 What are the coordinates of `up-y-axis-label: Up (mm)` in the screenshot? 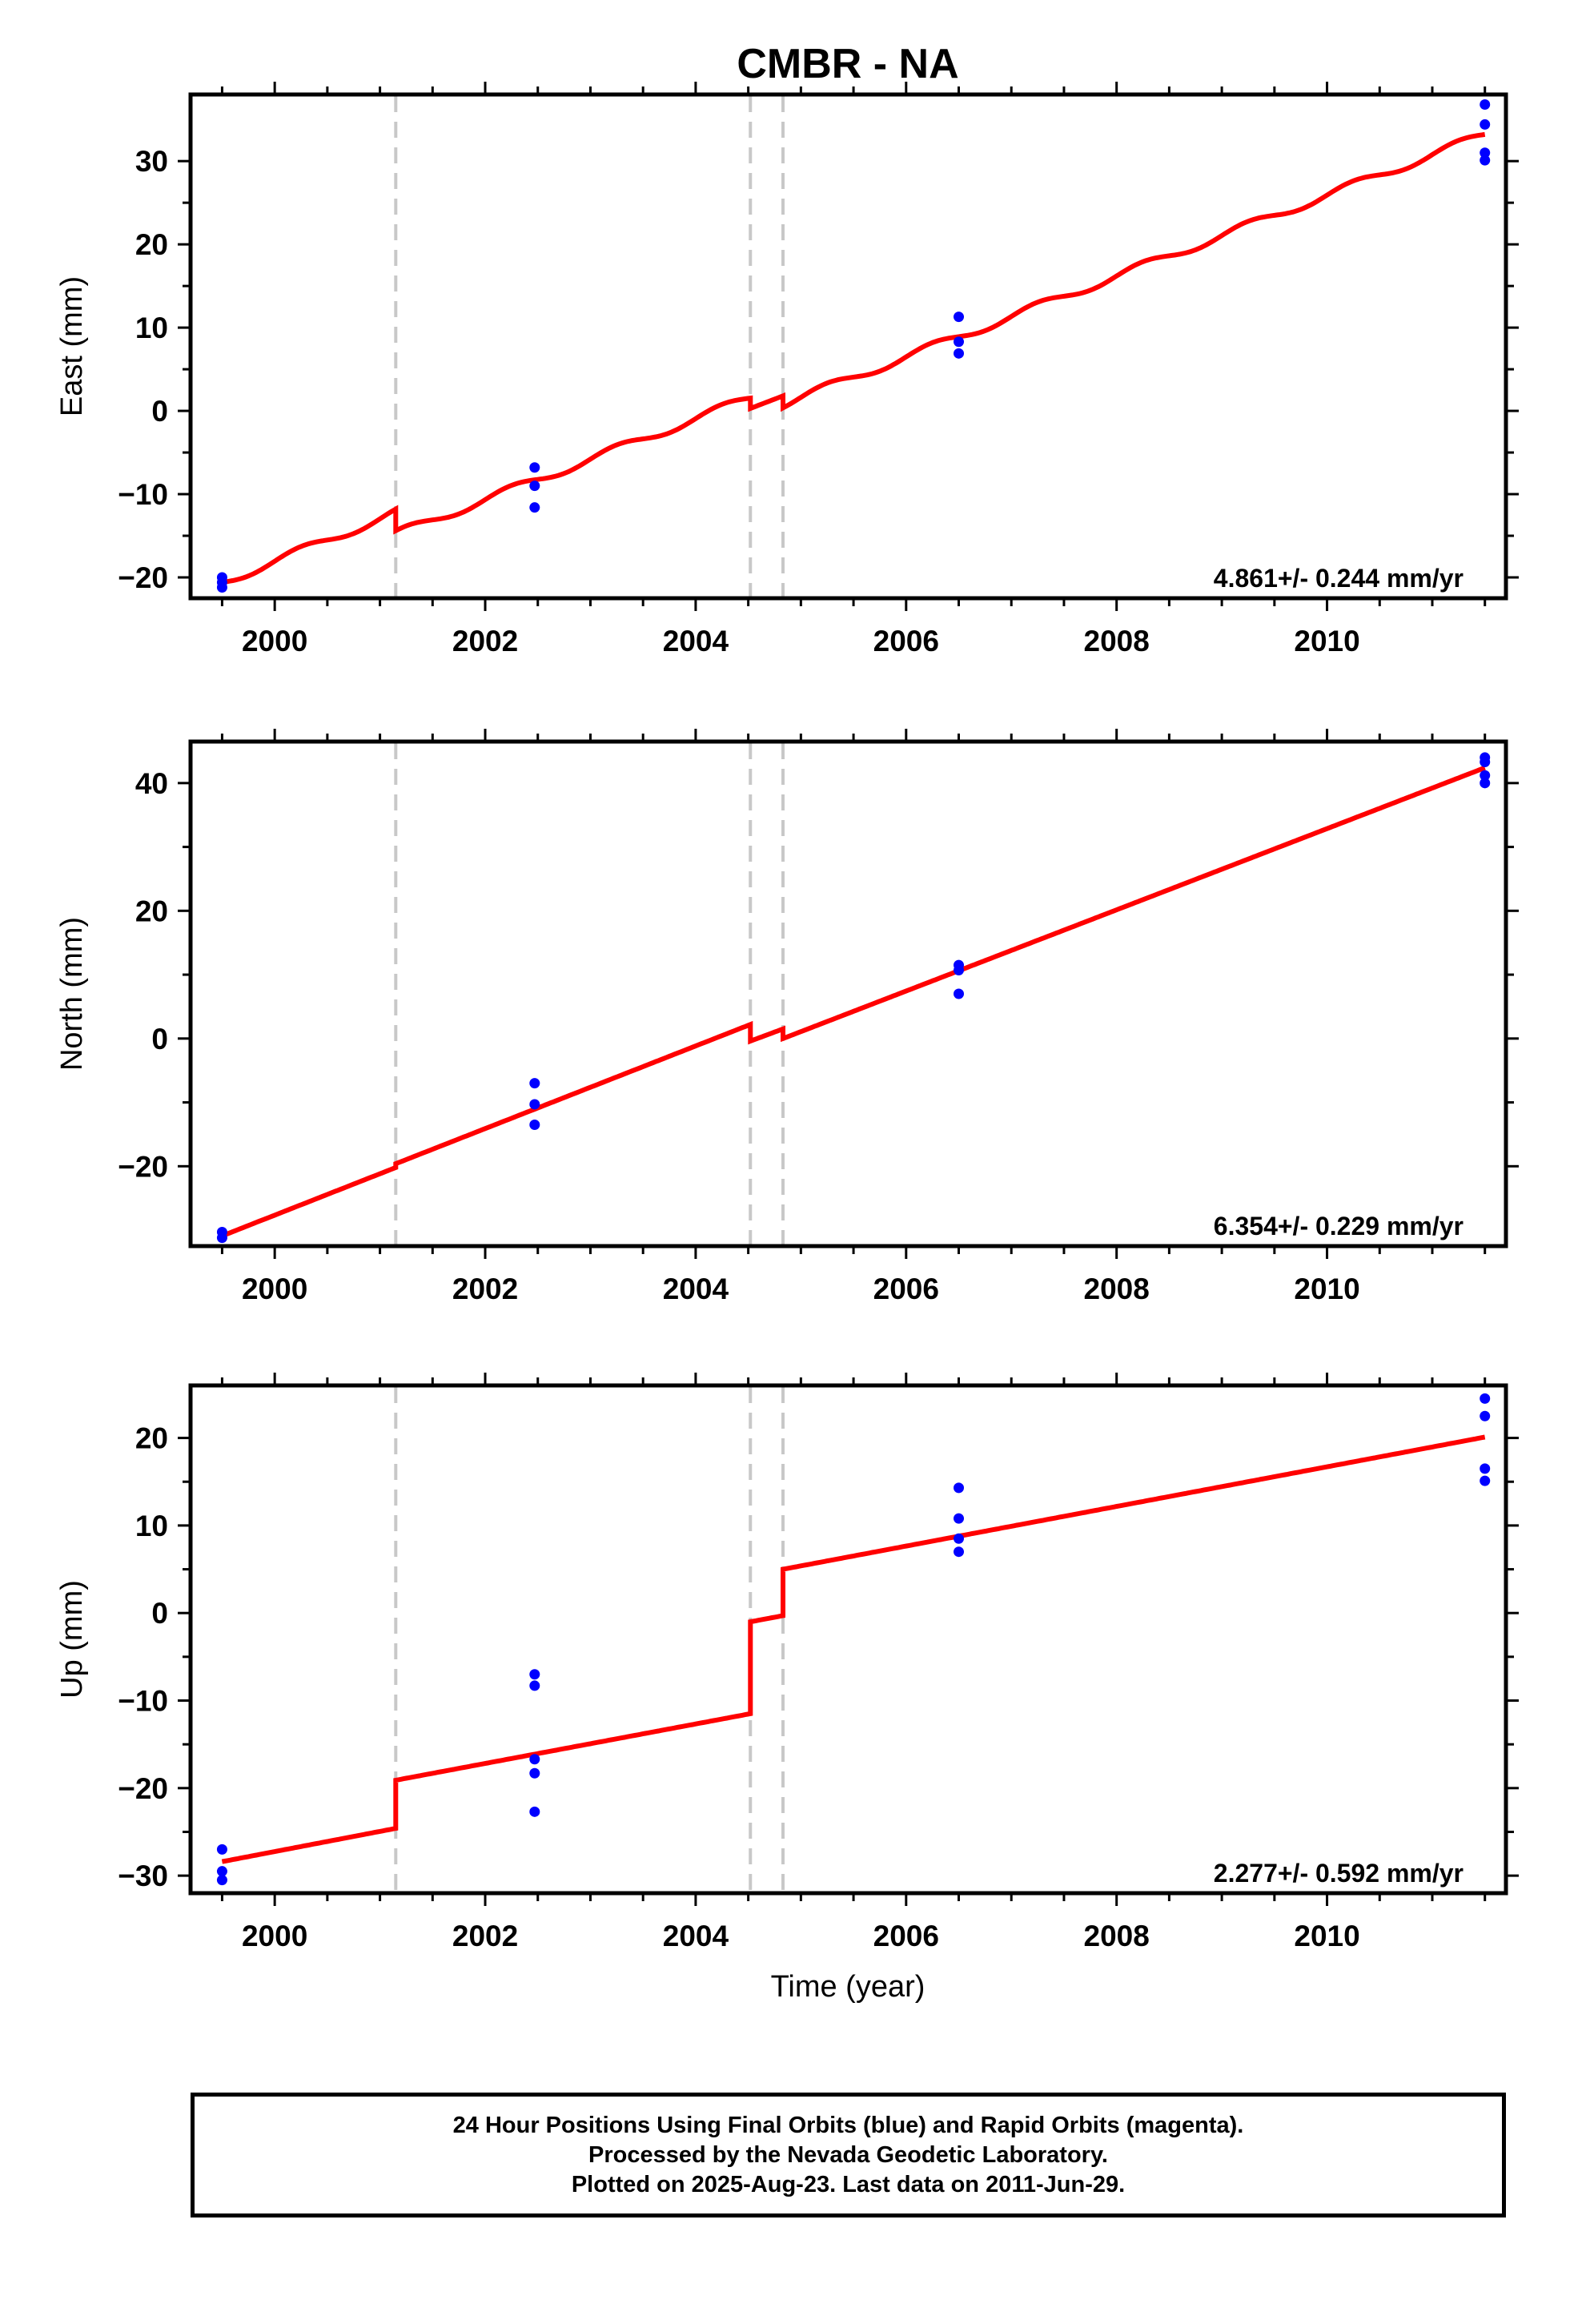 It's located at (72, 1639).